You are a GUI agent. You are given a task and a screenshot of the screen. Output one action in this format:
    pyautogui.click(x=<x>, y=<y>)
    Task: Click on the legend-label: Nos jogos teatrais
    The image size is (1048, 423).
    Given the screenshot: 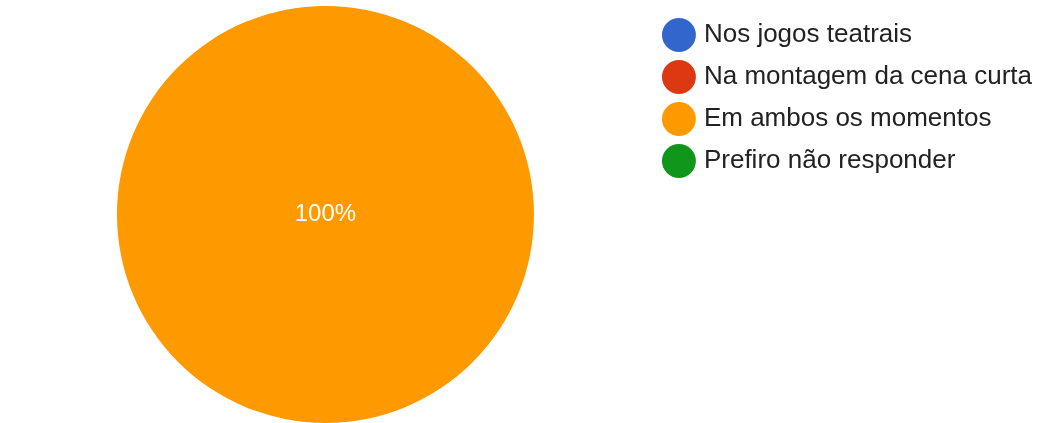 What is the action you would take?
    pyautogui.click(x=808, y=33)
    